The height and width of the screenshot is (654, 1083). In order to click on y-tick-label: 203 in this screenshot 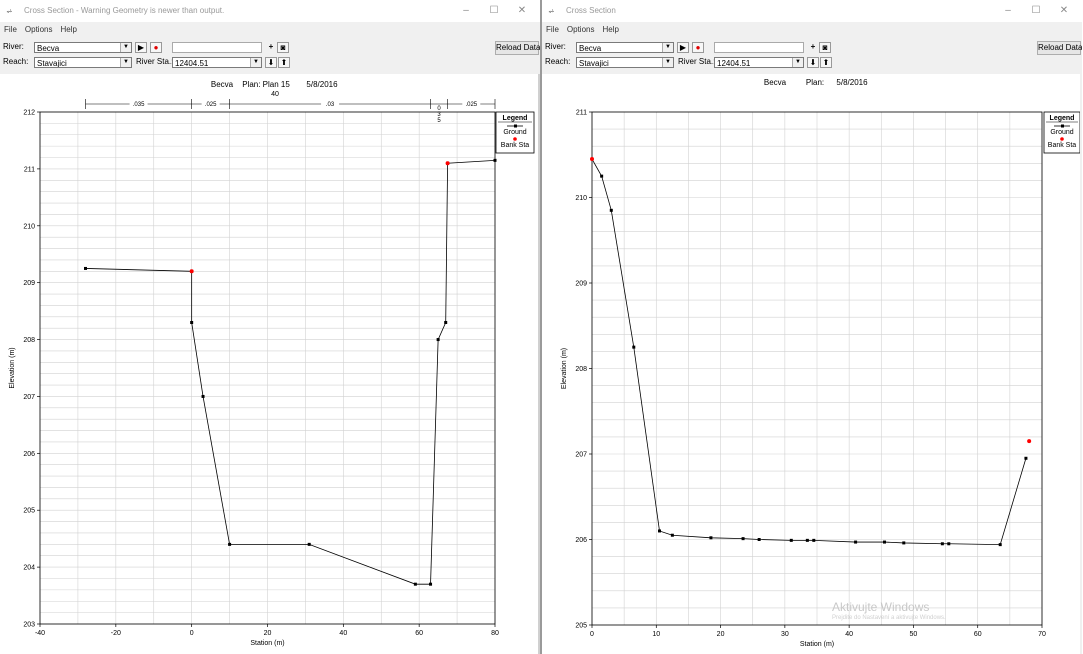, I will do `click(29, 625)`.